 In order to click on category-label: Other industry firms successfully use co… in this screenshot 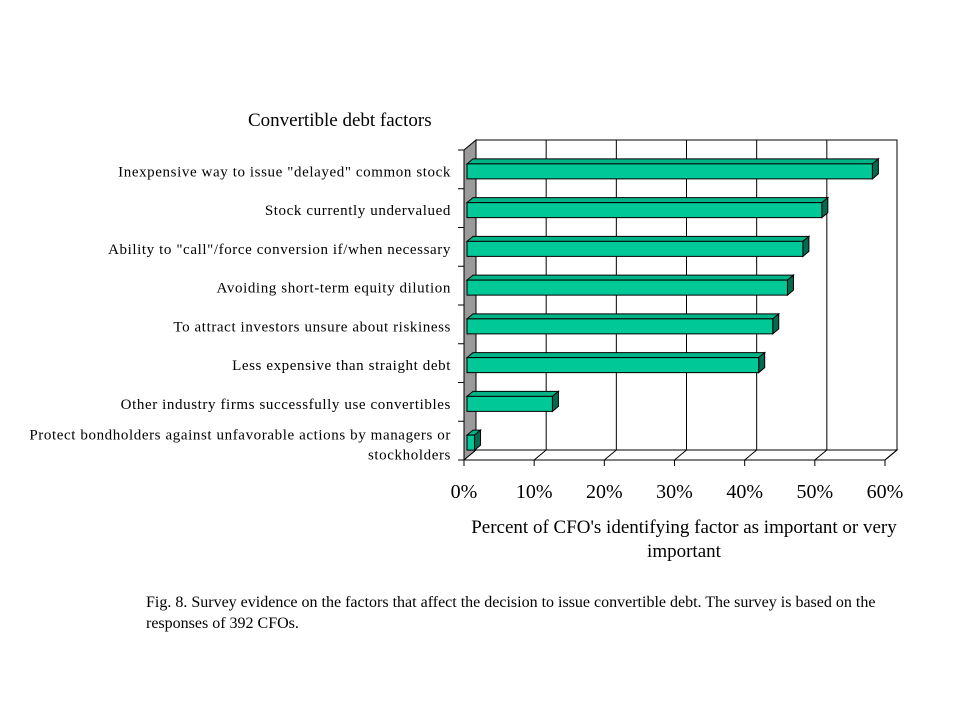, I will do `click(286, 405)`.